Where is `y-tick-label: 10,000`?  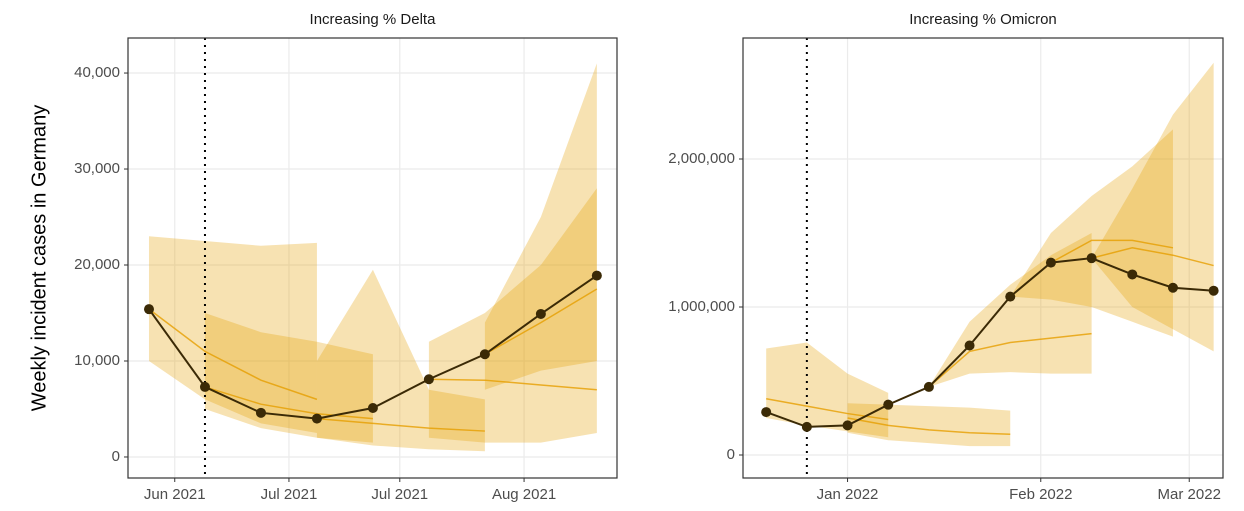
y-tick-label: 10,000 is located at coordinates (97, 360).